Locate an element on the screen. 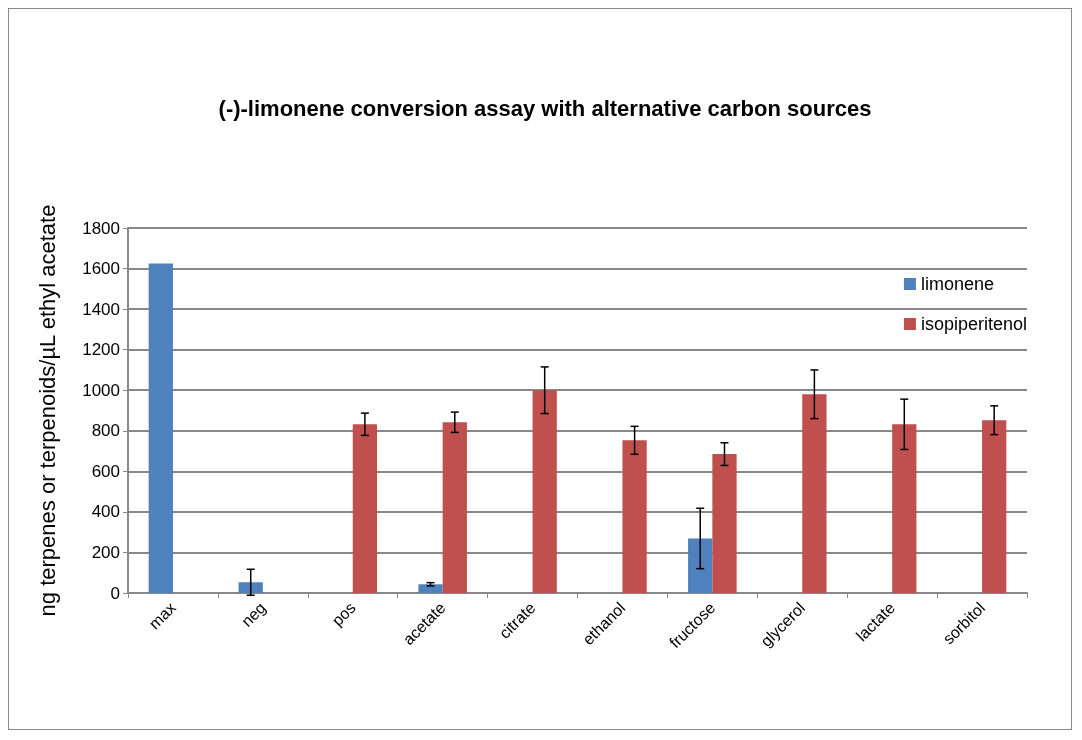 The height and width of the screenshot is (740, 1082). y-tick-label: 200 is located at coordinates (105, 552).